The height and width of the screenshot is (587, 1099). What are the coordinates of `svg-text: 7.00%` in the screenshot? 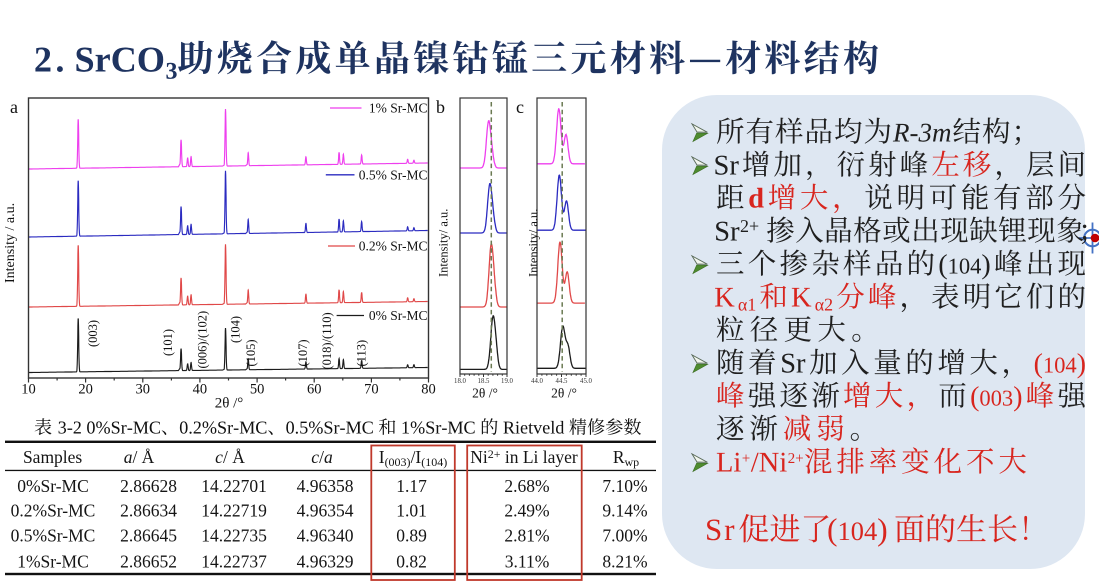 It's located at (624, 536).